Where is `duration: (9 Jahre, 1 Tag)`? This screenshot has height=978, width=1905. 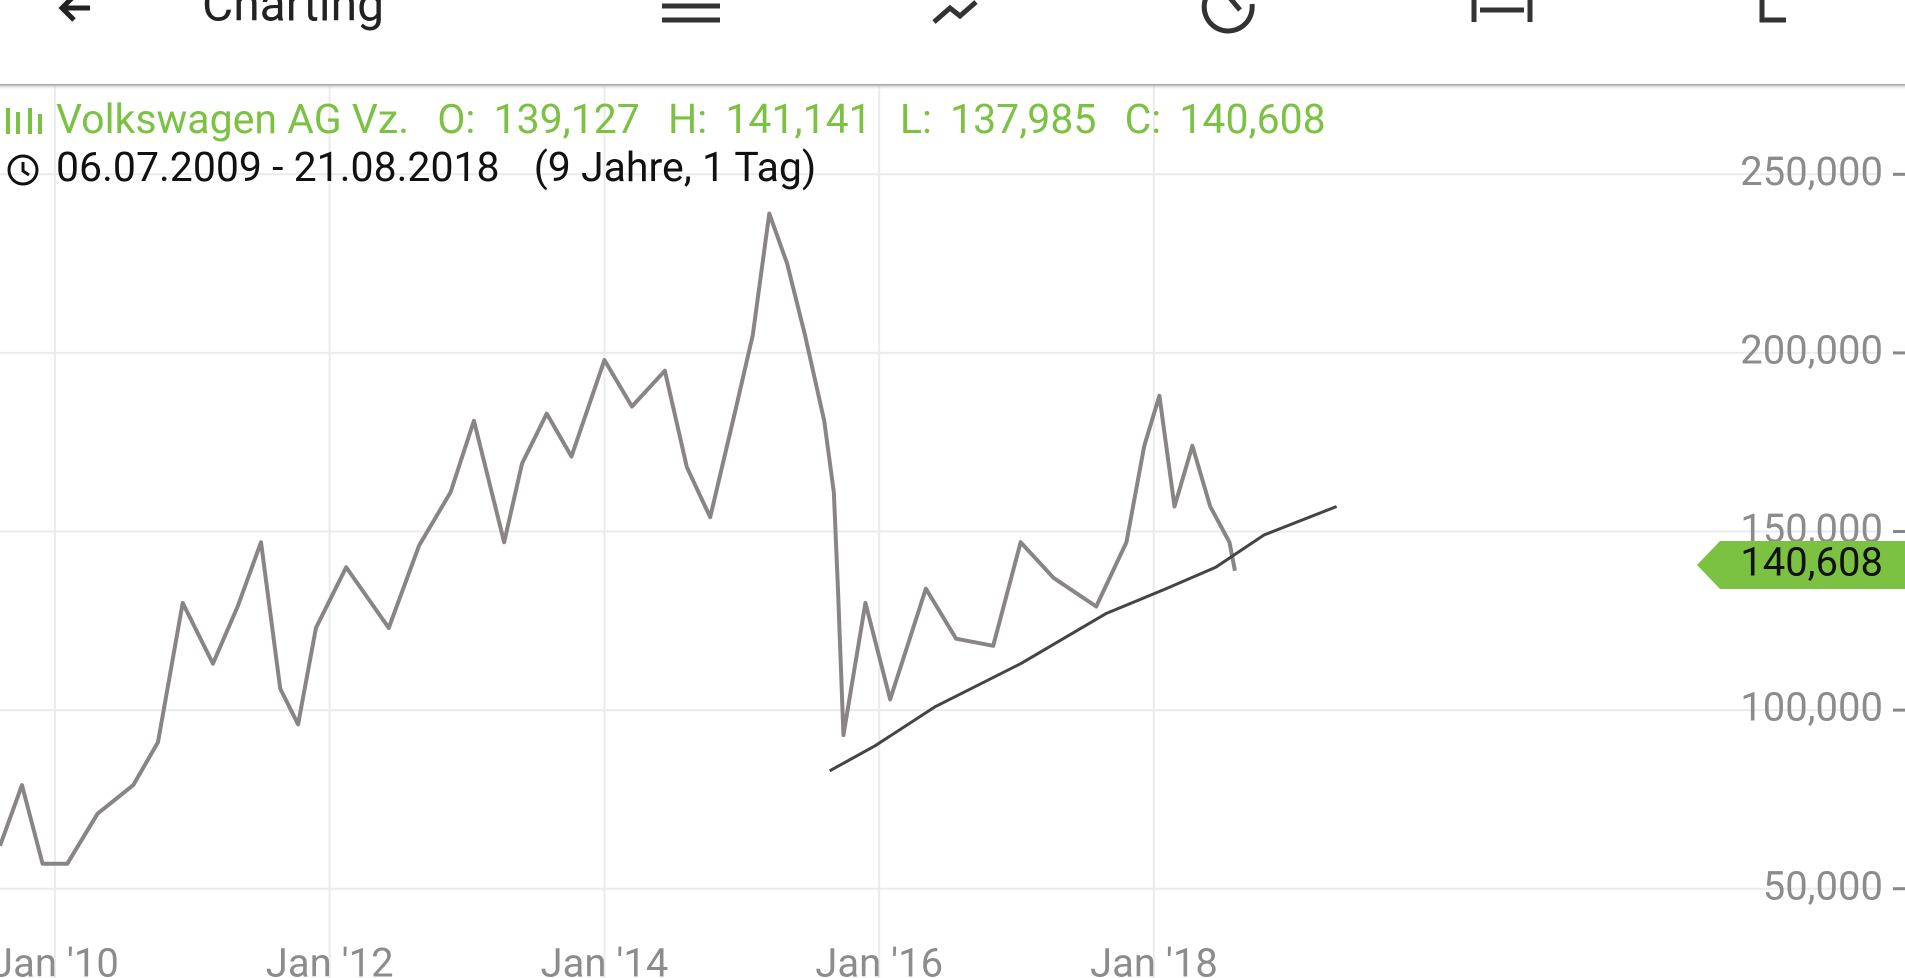 duration: (9 Jahre, 1 Tag) is located at coordinates (675, 168).